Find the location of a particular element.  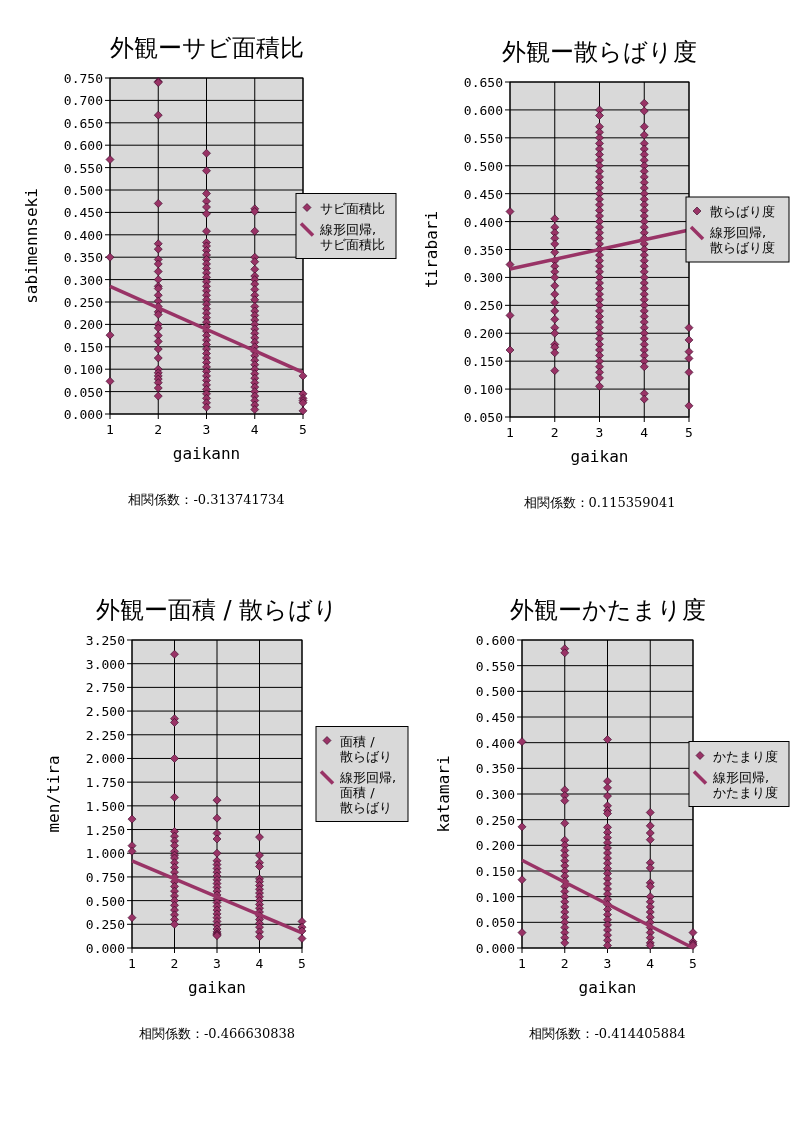

y-axis-title: sabimennseki is located at coordinates (31, 246).